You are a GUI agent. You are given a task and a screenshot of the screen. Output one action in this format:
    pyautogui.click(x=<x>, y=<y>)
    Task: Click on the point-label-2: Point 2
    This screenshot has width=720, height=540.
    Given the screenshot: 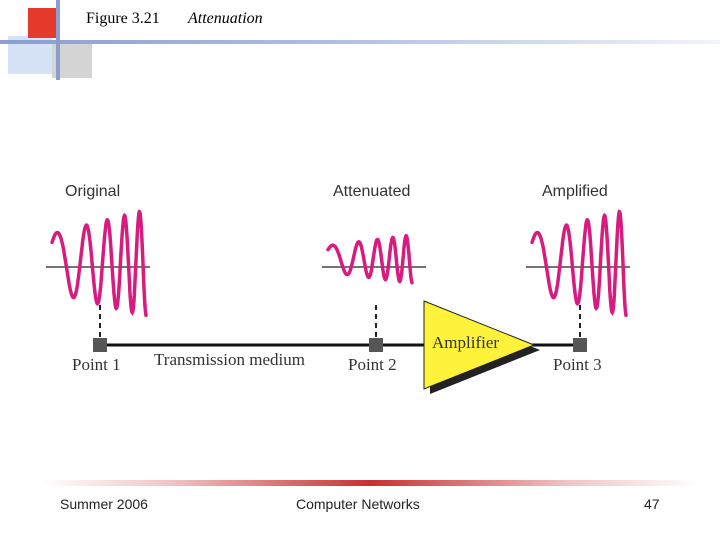 What is the action you would take?
    pyautogui.click(x=372, y=364)
    